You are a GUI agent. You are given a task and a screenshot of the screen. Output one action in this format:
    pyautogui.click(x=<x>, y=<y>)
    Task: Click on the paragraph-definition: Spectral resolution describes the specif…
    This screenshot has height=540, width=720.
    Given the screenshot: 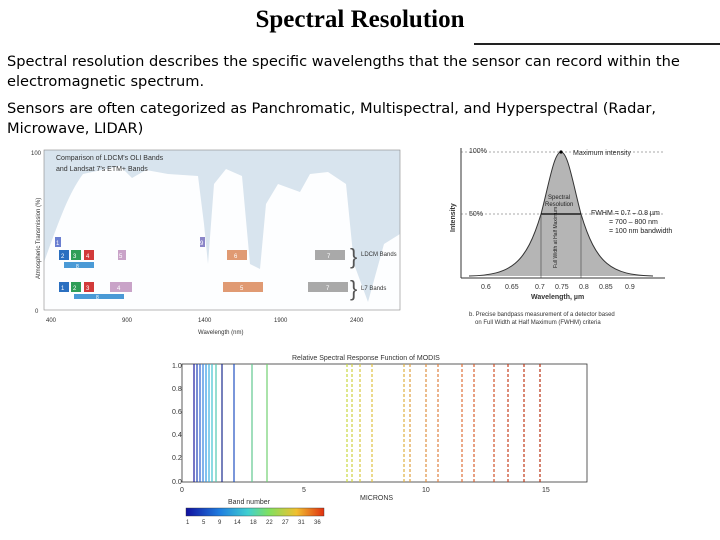 What is the action you would take?
    pyautogui.click(x=343, y=71)
    